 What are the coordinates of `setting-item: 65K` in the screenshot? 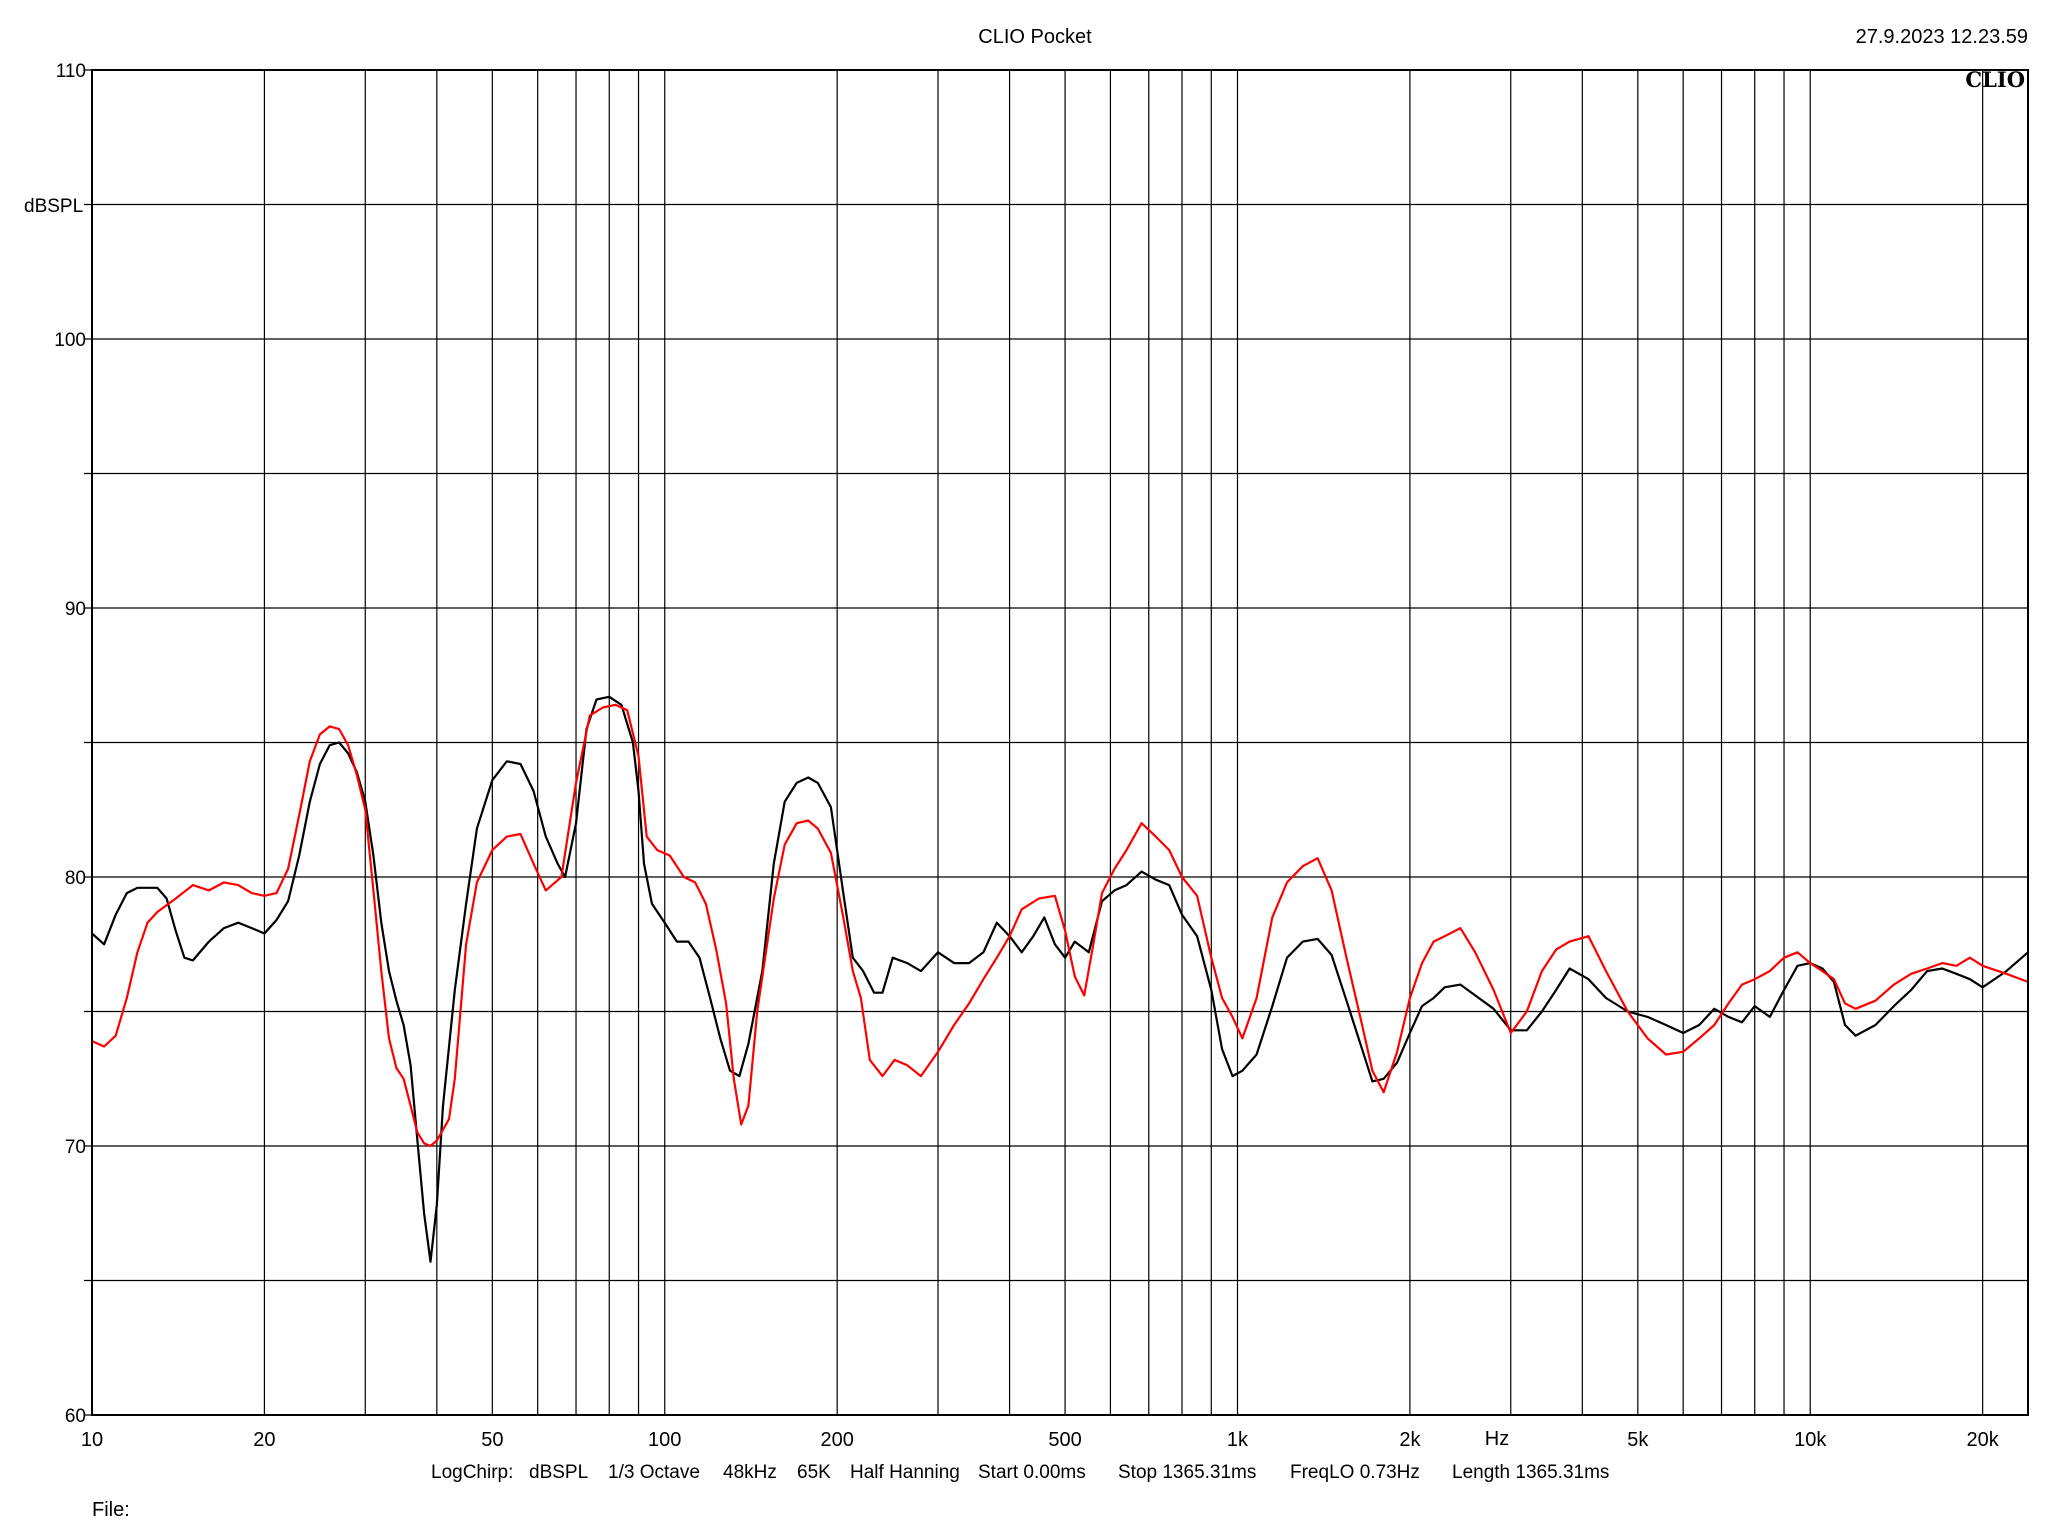 It's located at (814, 1472).